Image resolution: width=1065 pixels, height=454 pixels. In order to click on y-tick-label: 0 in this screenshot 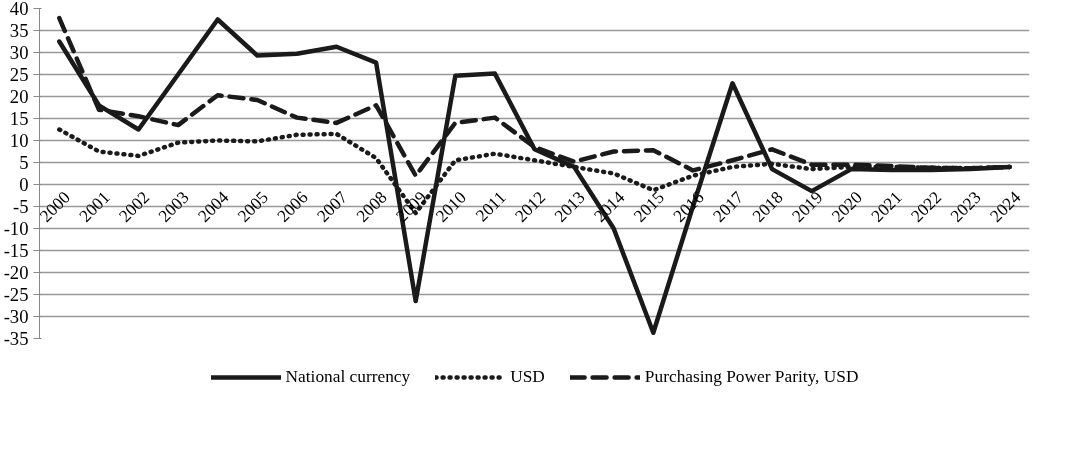, I will do `click(24, 184)`.